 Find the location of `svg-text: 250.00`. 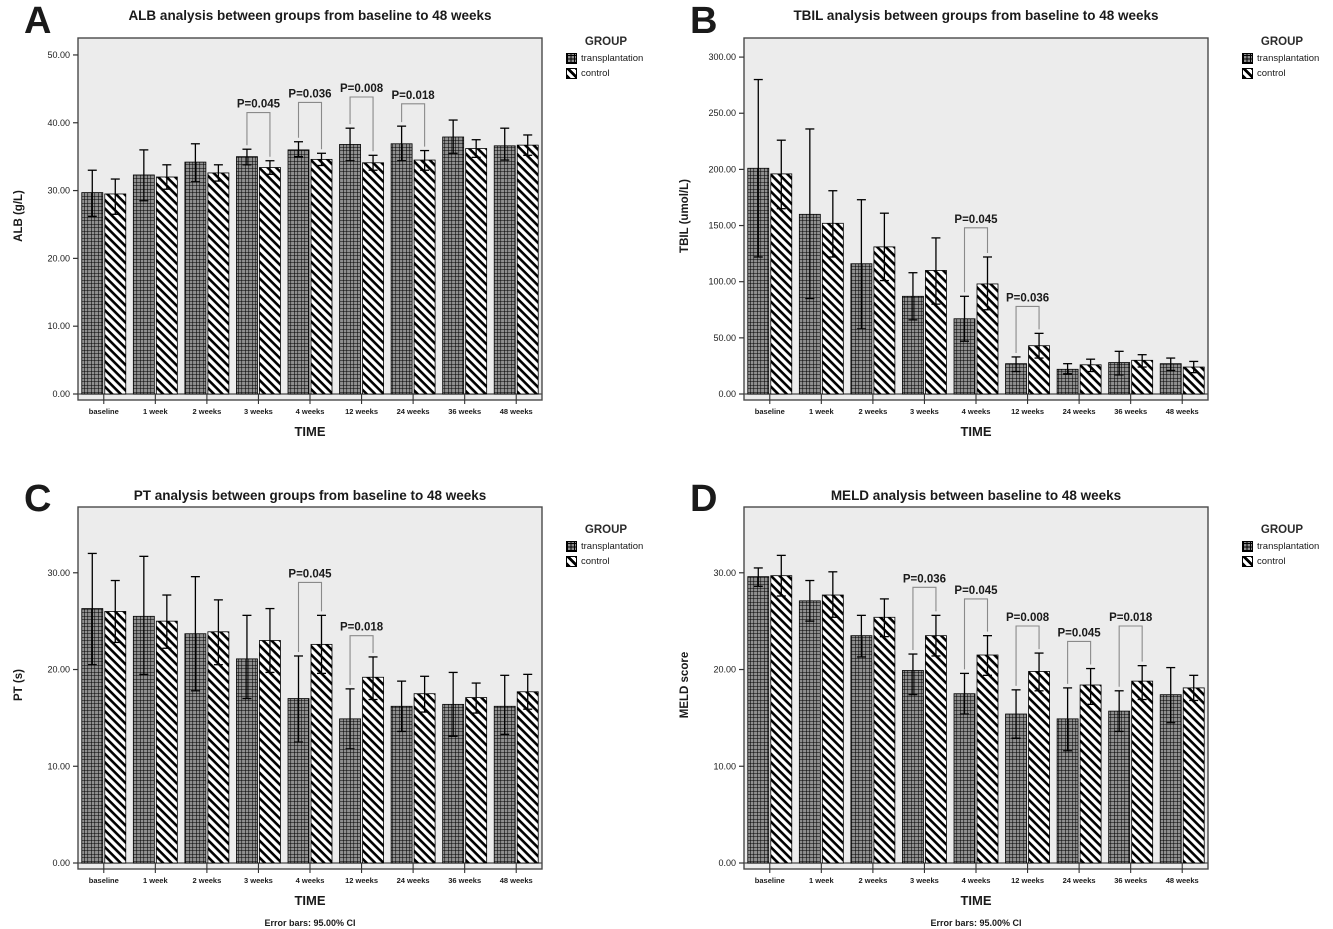

svg-text: 250.00 is located at coordinates (722, 113).